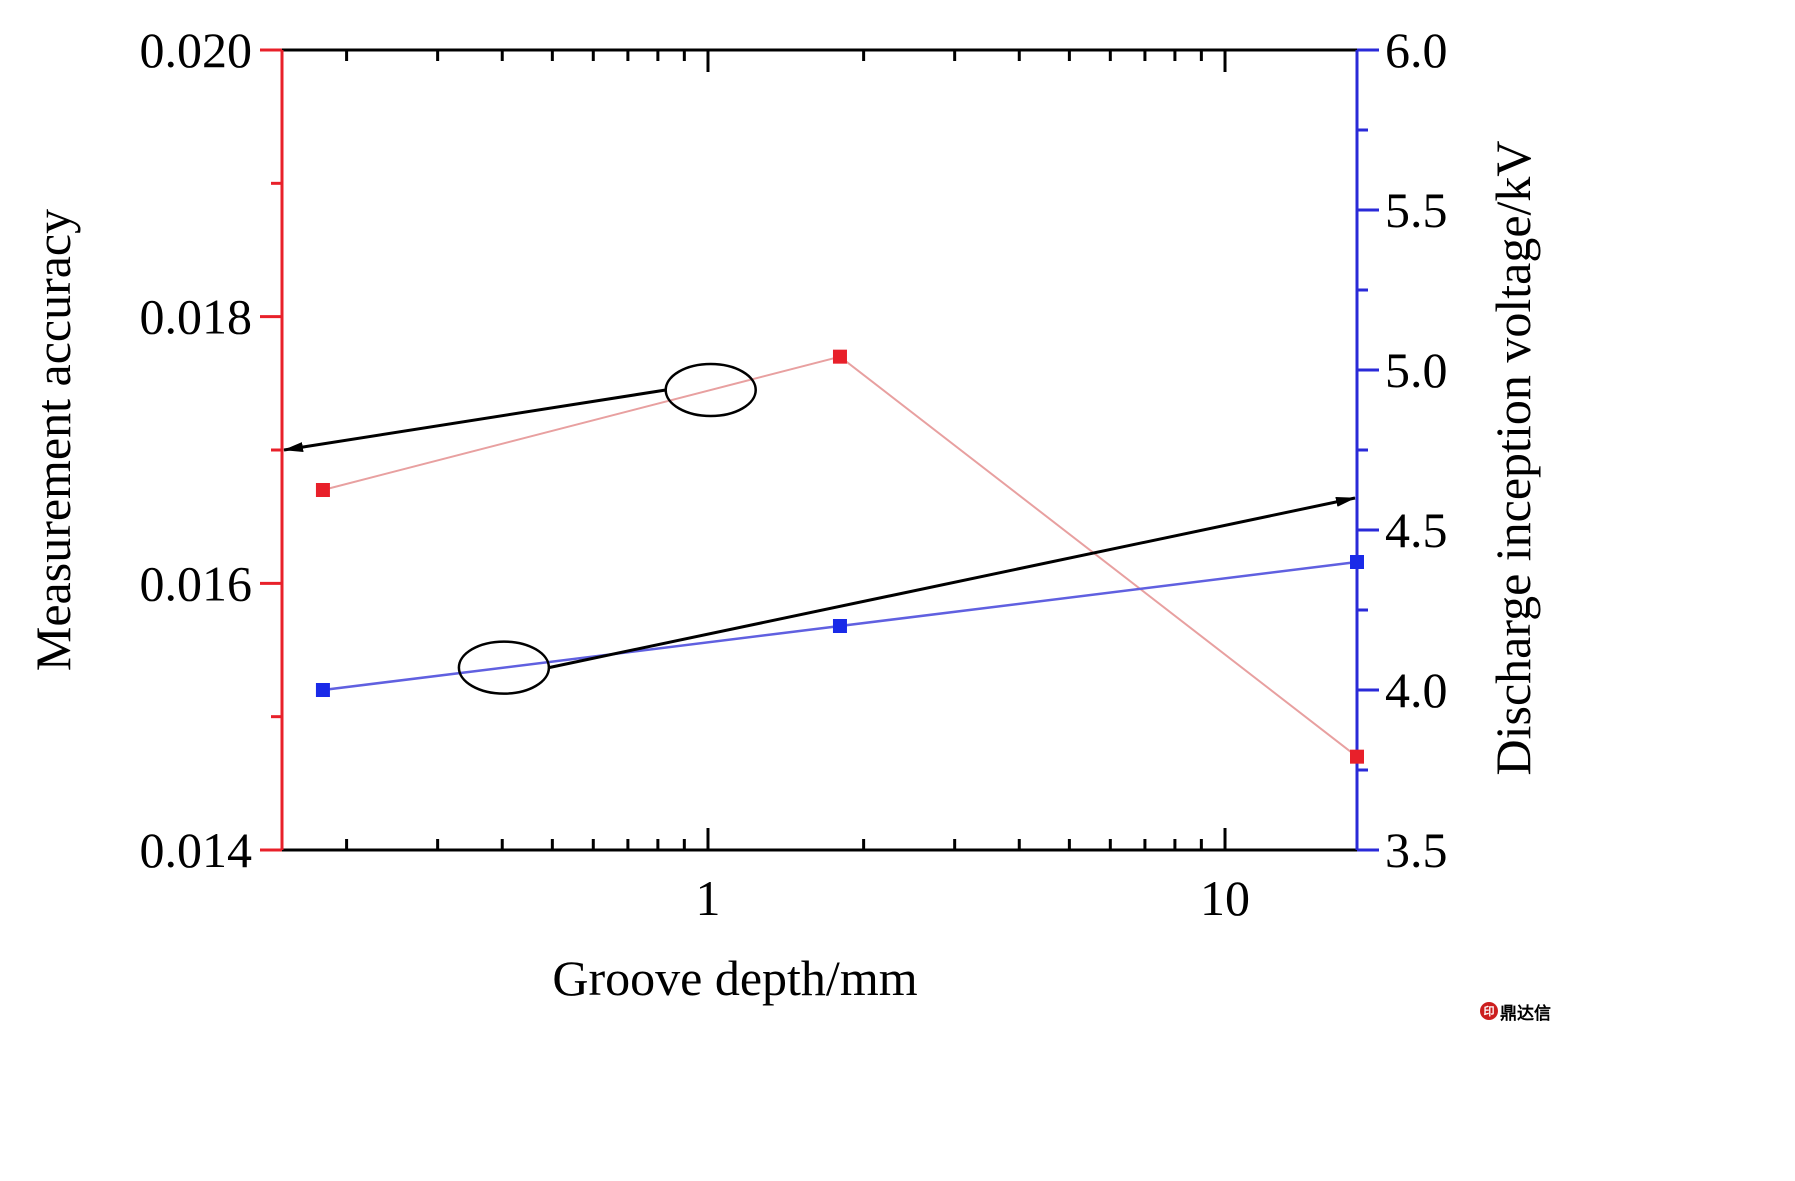  I want to click on right-y-tick-label: 5.5, so click(1416, 210).